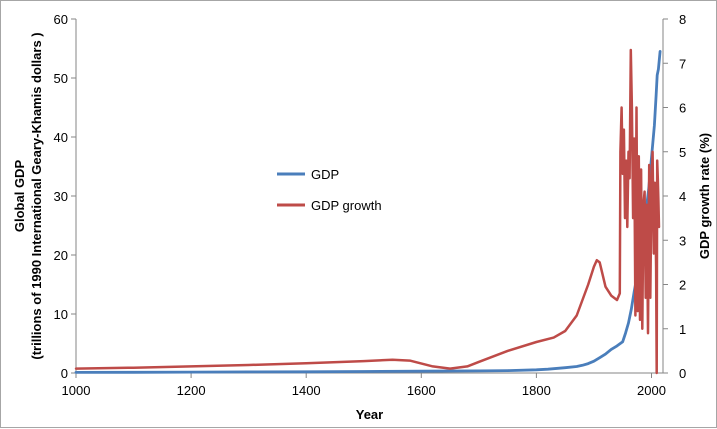 The width and height of the screenshot is (717, 429). Describe the element at coordinates (76, 390) in the screenshot. I see `x-tick-label: 1000` at that location.